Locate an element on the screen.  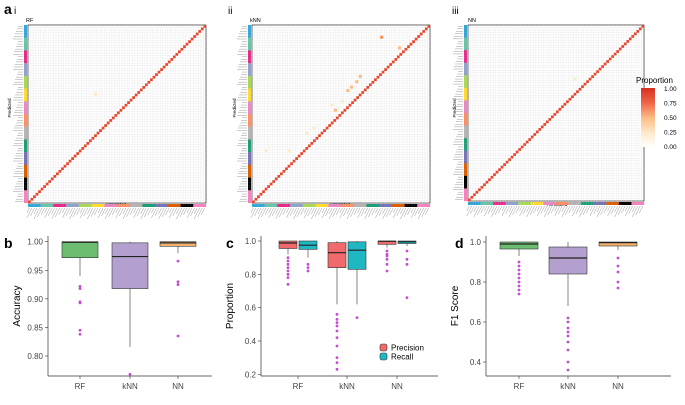
legend-title: Proportion is located at coordinates (654, 80).